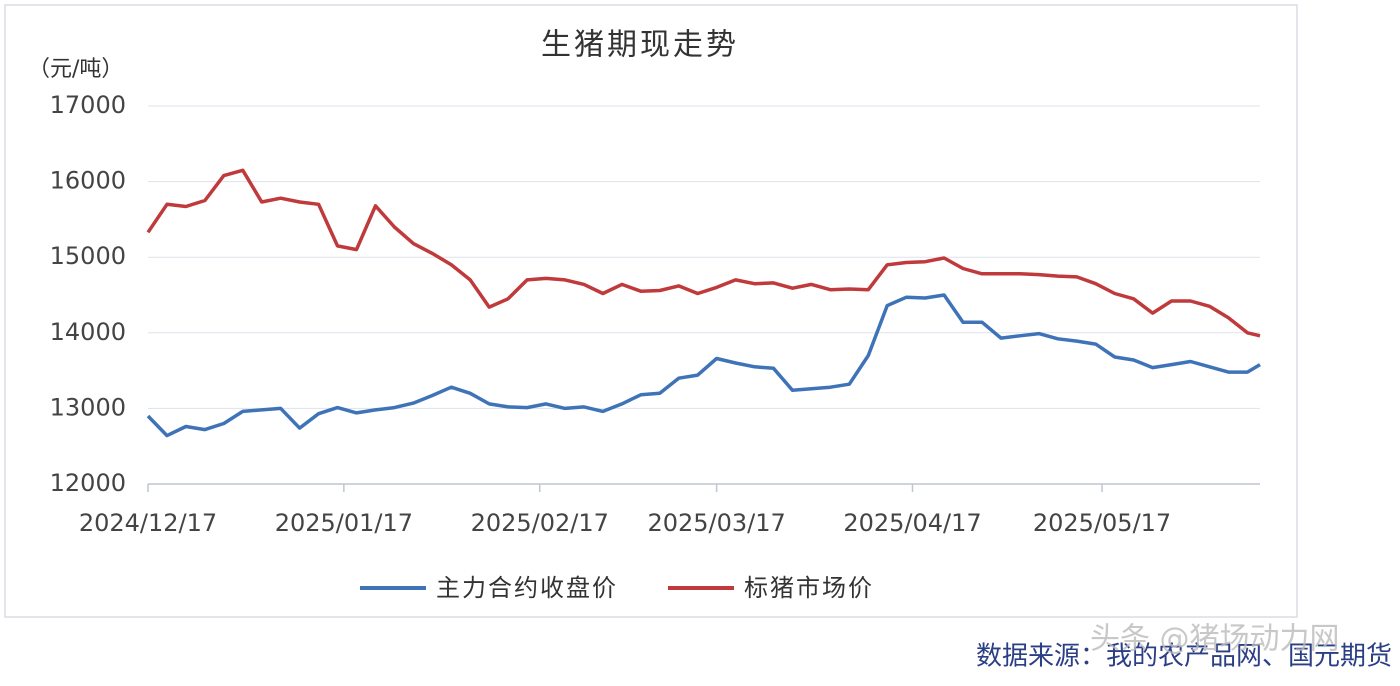  What do you see at coordinates (88, 332) in the screenshot?
I see `y-tick-label: 14000` at bounding box center [88, 332].